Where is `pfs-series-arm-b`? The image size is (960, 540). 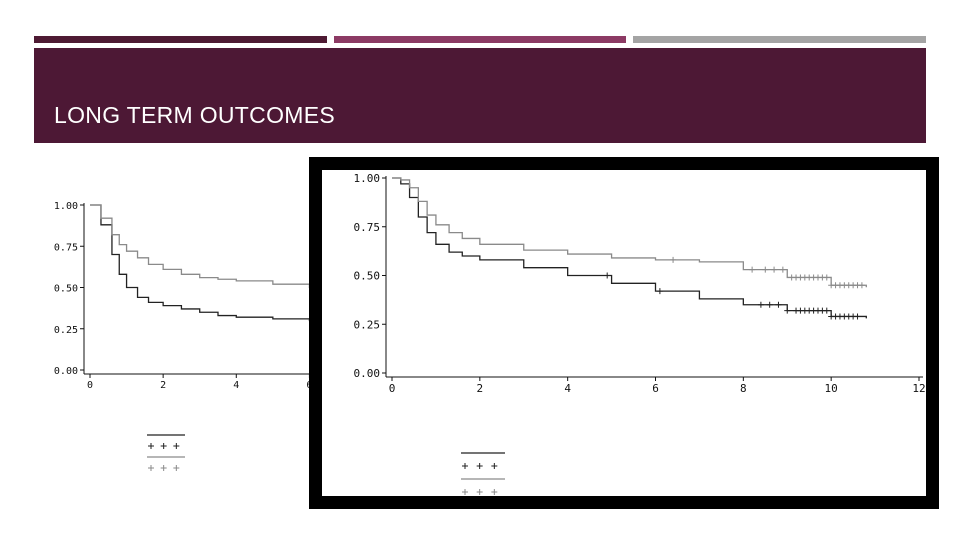 pfs-series-arm-b is located at coordinates (205, 246).